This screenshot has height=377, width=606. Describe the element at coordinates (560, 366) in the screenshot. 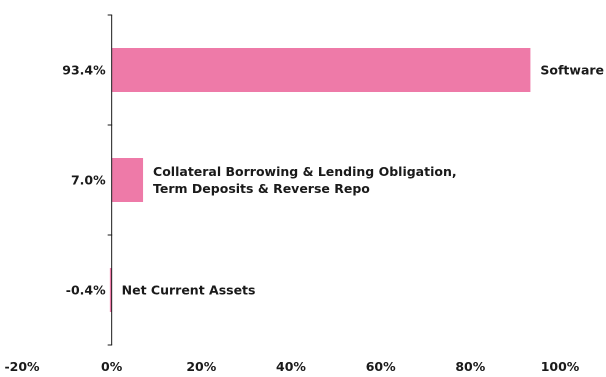

I see `x-tick-label-6: 100%` at that location.